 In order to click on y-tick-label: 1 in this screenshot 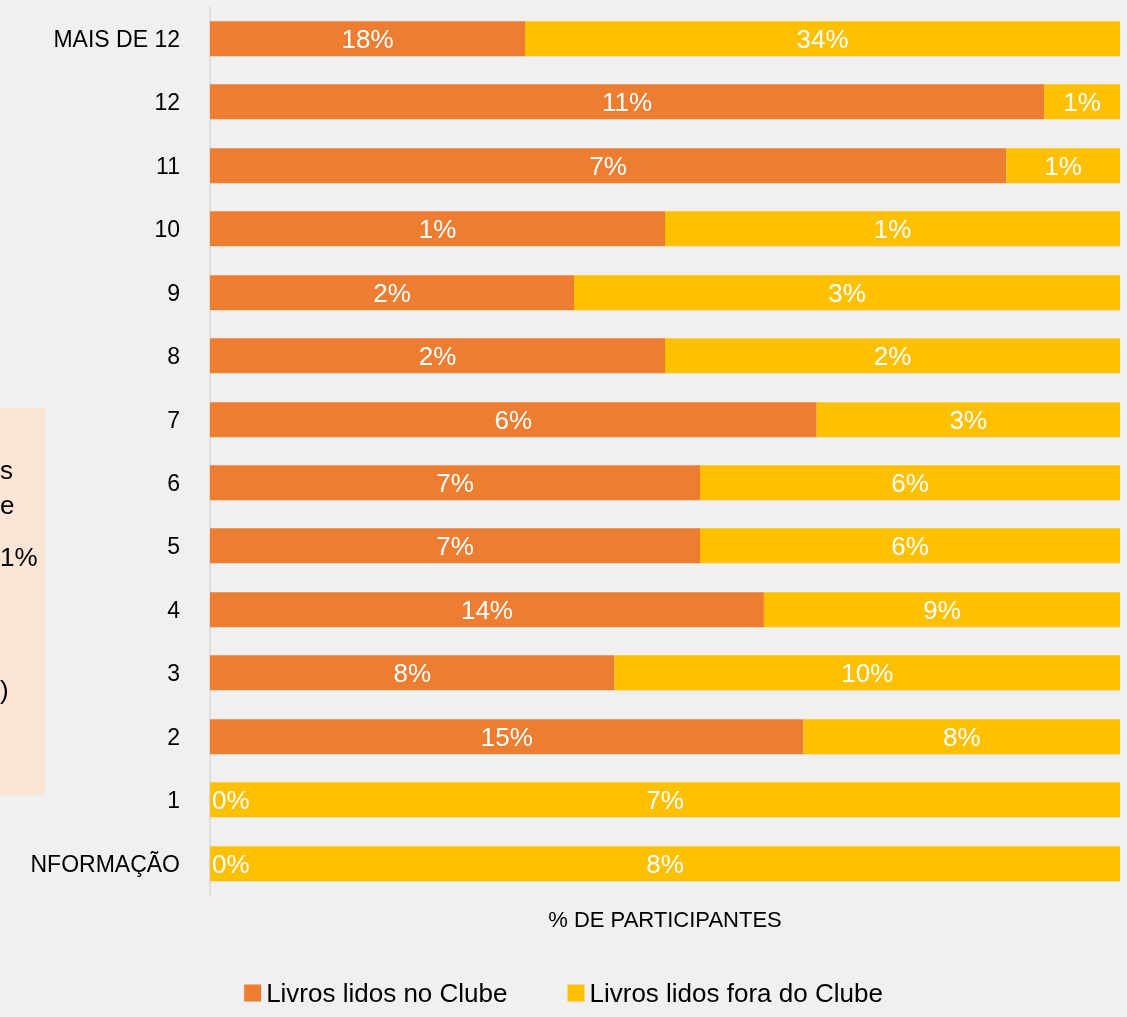, I will do `click(173, 799)`.